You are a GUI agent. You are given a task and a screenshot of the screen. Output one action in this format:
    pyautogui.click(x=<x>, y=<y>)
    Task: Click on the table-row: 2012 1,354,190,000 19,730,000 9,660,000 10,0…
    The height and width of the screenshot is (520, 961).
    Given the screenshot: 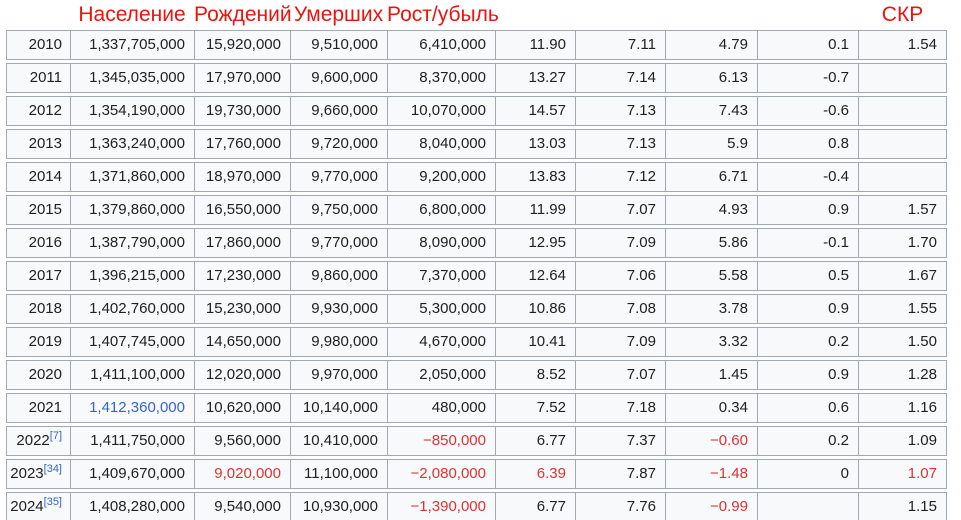 What is the action you would take?
    pyautogui.click(x=476, y=111)
    